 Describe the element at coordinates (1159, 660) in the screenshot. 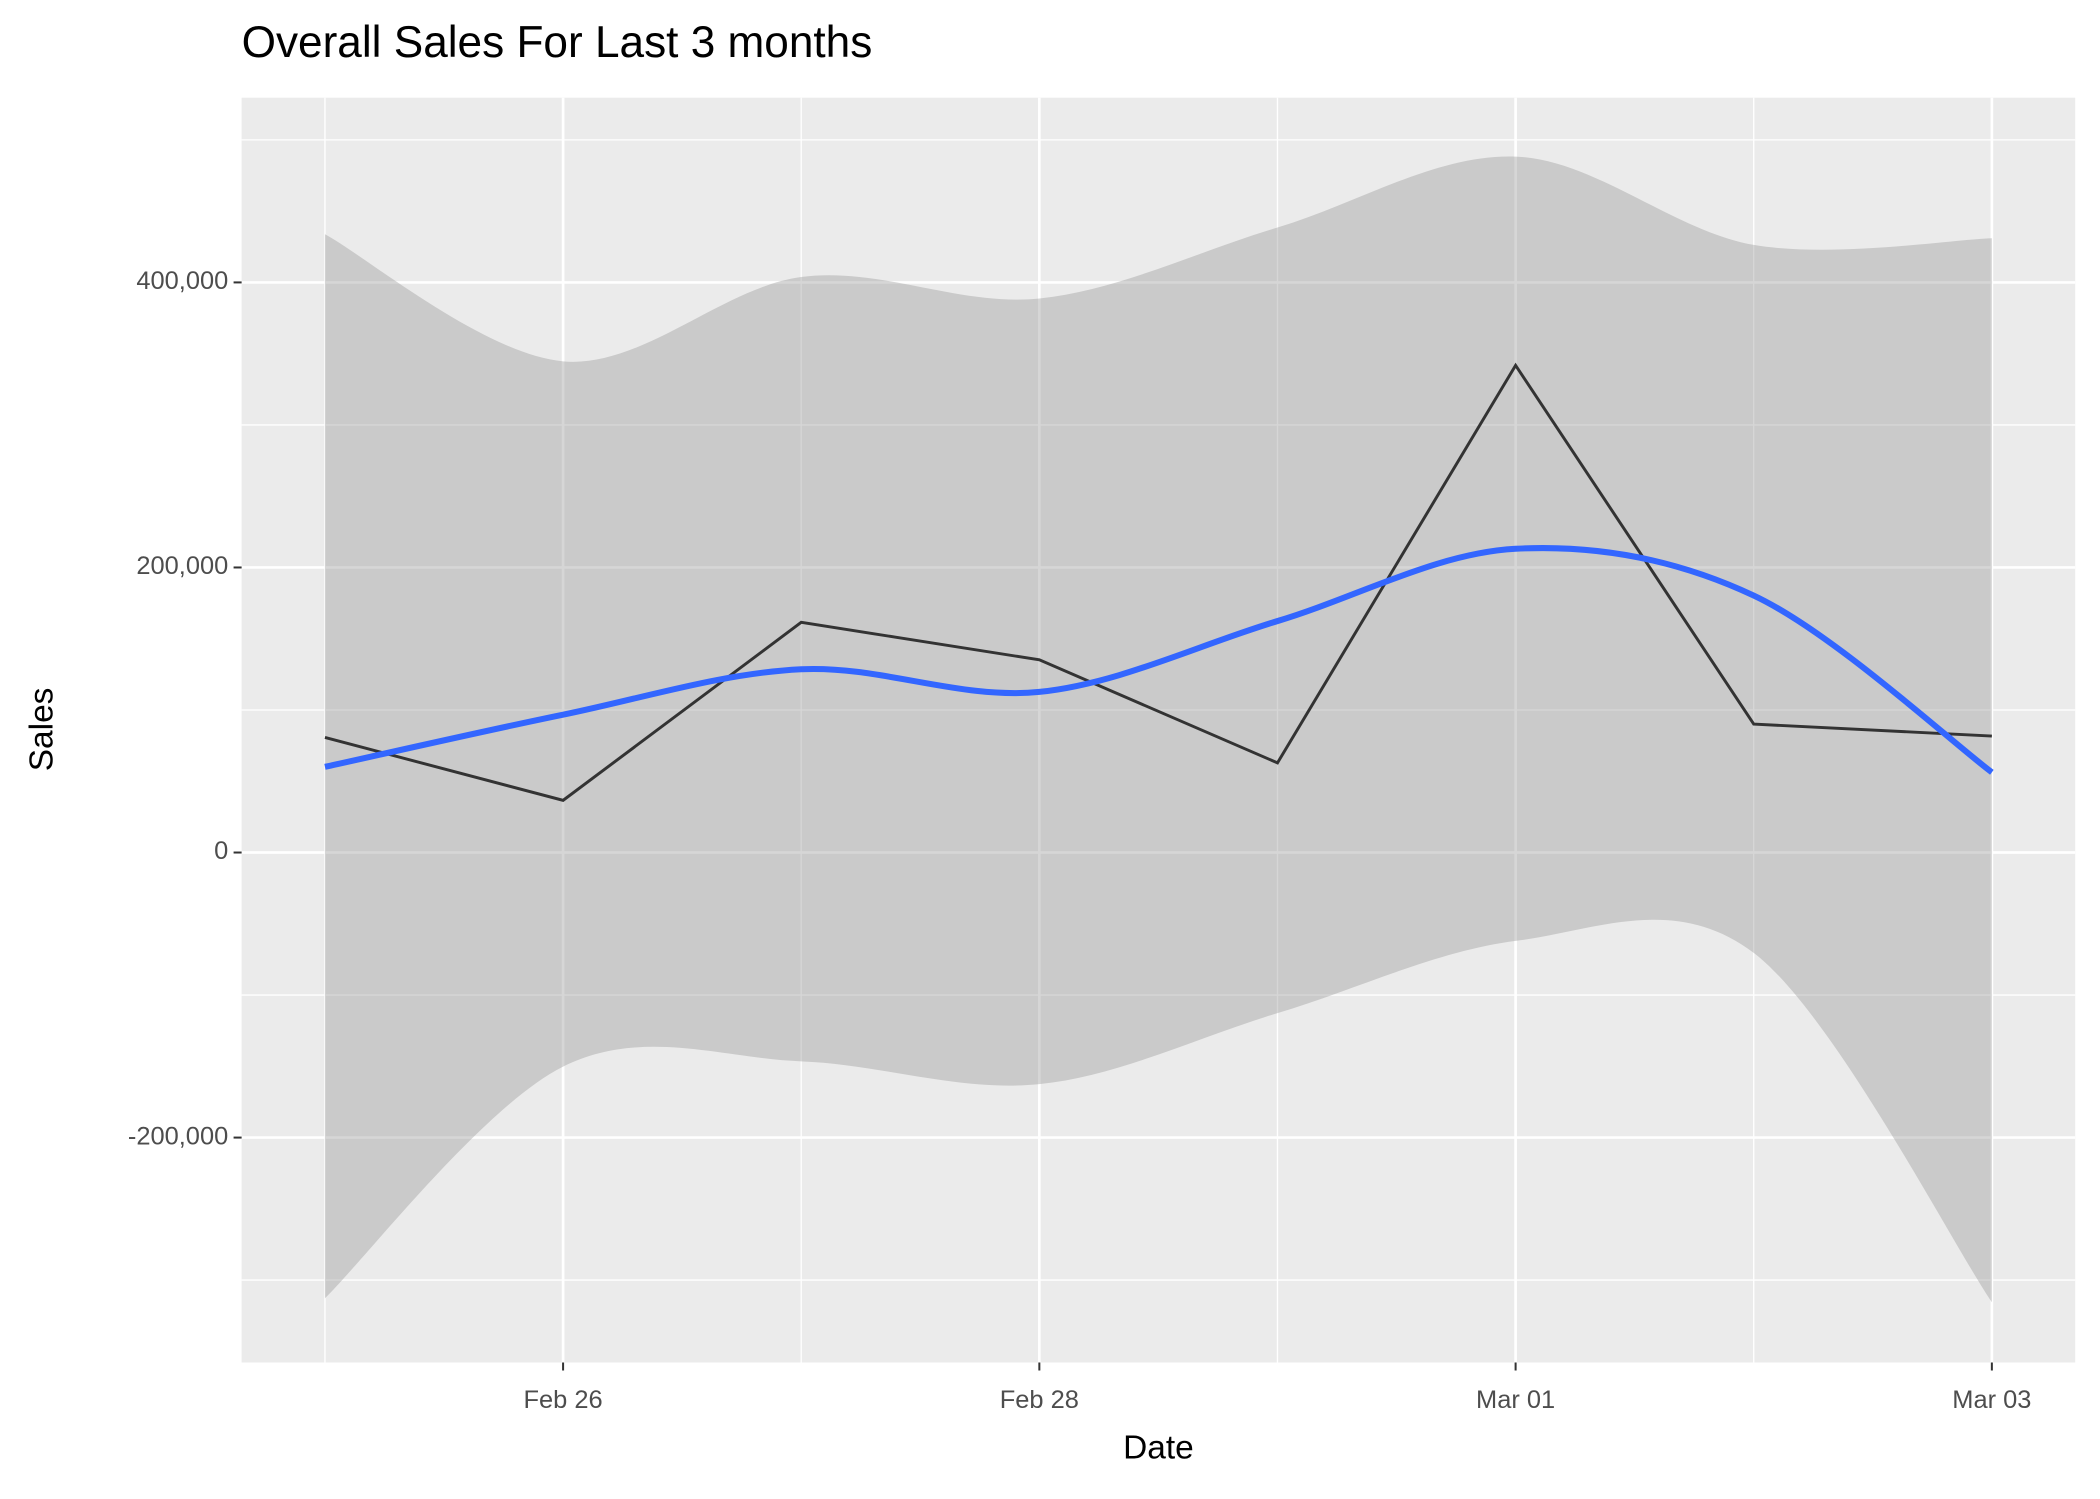

I see `smooth-line` at that location.